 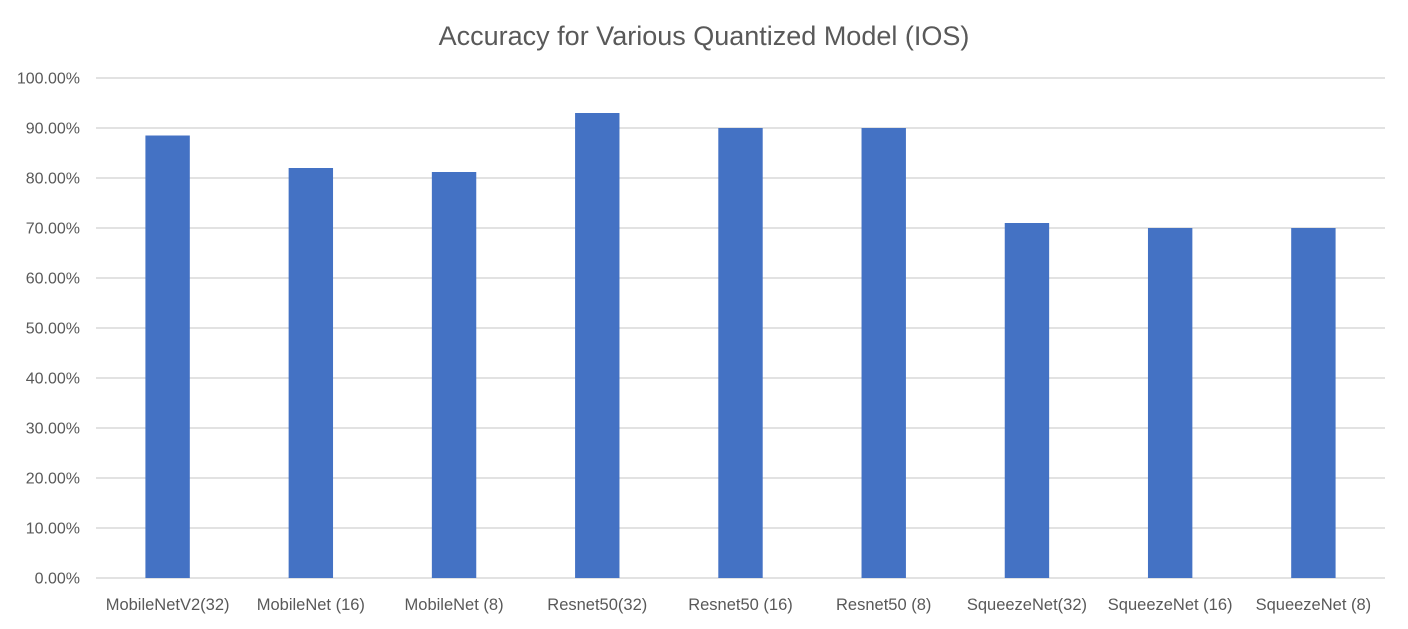 I want to click on x-tick-label: Resnet50 (16), so click(x=740, y=605).